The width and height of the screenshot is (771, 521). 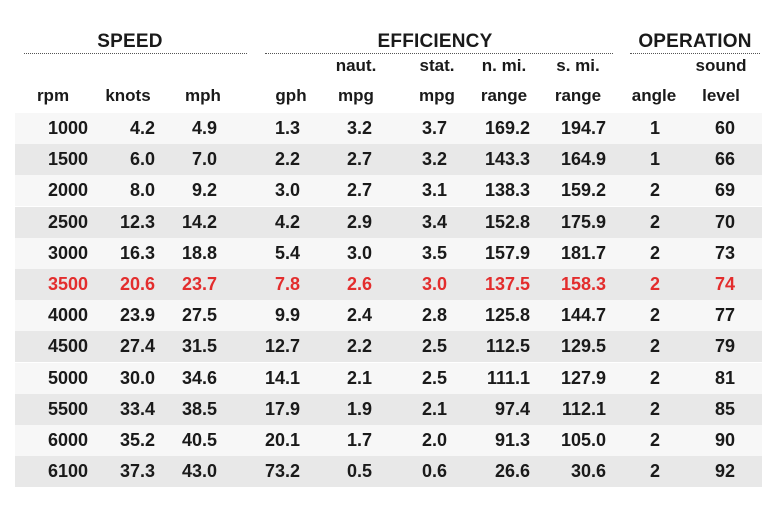 What do you see at coordinates (583, 159) in the screenshot?
I see `table-cell: 164.9` at bounding box center [583, 159].